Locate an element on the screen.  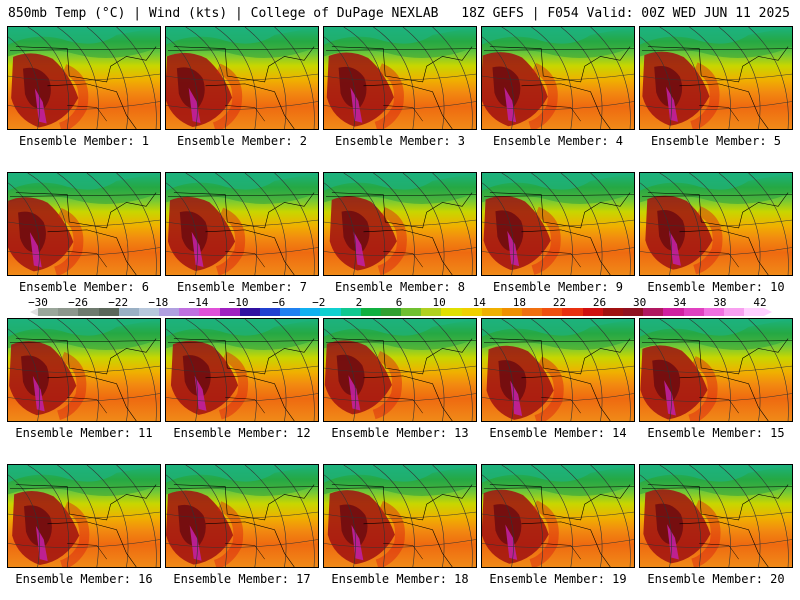
ensemble-member-label: Ensemble Member: 9 is located at coordinates (558, 287).